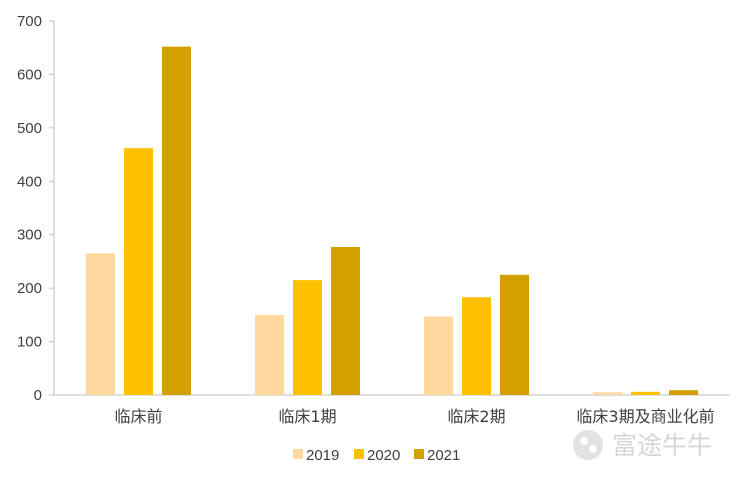  What do you see at coordinates (29, 74) in the screenshot?
I see `y-tick-label: 600` at bounding box center [29, 74].